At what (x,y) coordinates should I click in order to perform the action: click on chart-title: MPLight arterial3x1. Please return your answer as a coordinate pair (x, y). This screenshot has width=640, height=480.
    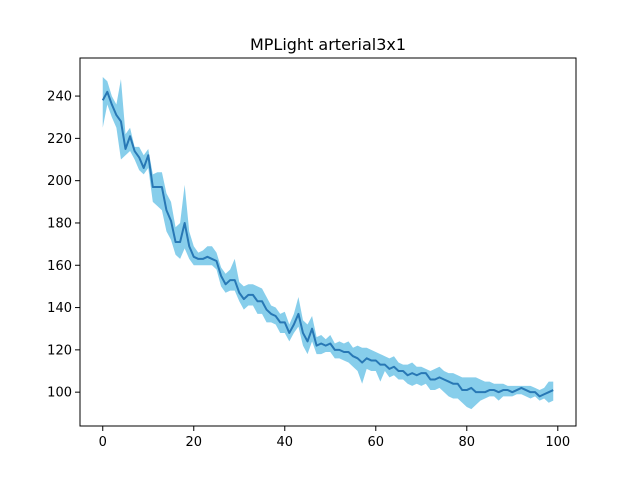
    Looking at the image, I should click on (328, 44).